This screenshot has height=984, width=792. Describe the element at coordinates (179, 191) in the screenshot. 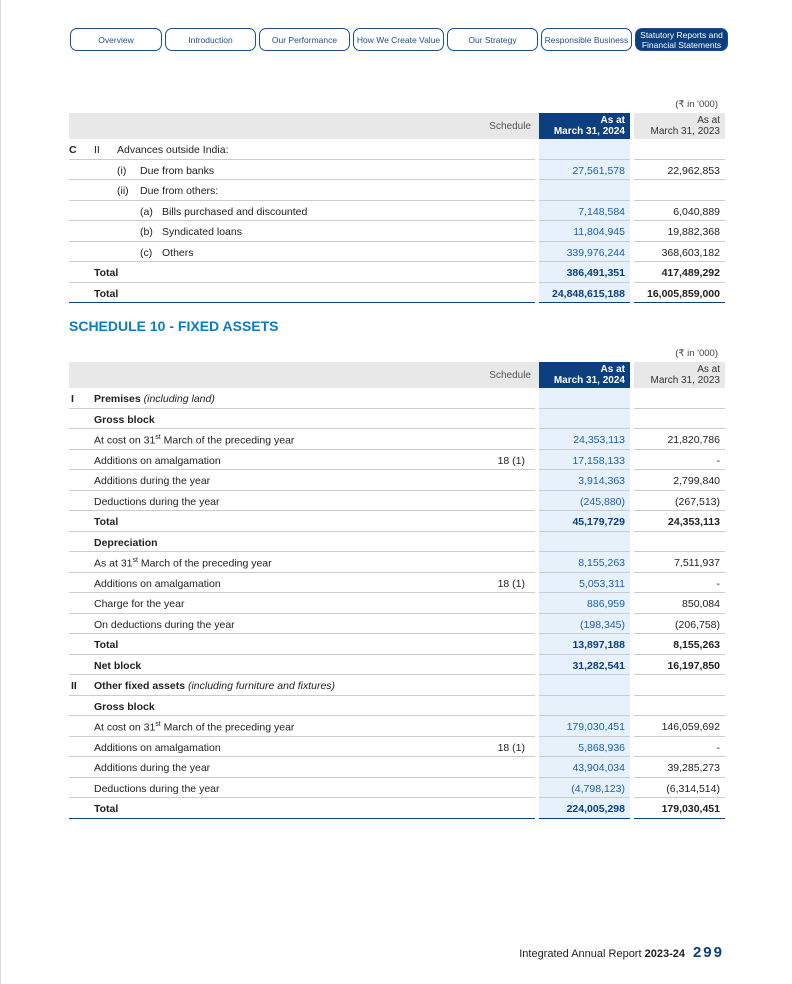

I see `row-label: Due from others:` at that location.